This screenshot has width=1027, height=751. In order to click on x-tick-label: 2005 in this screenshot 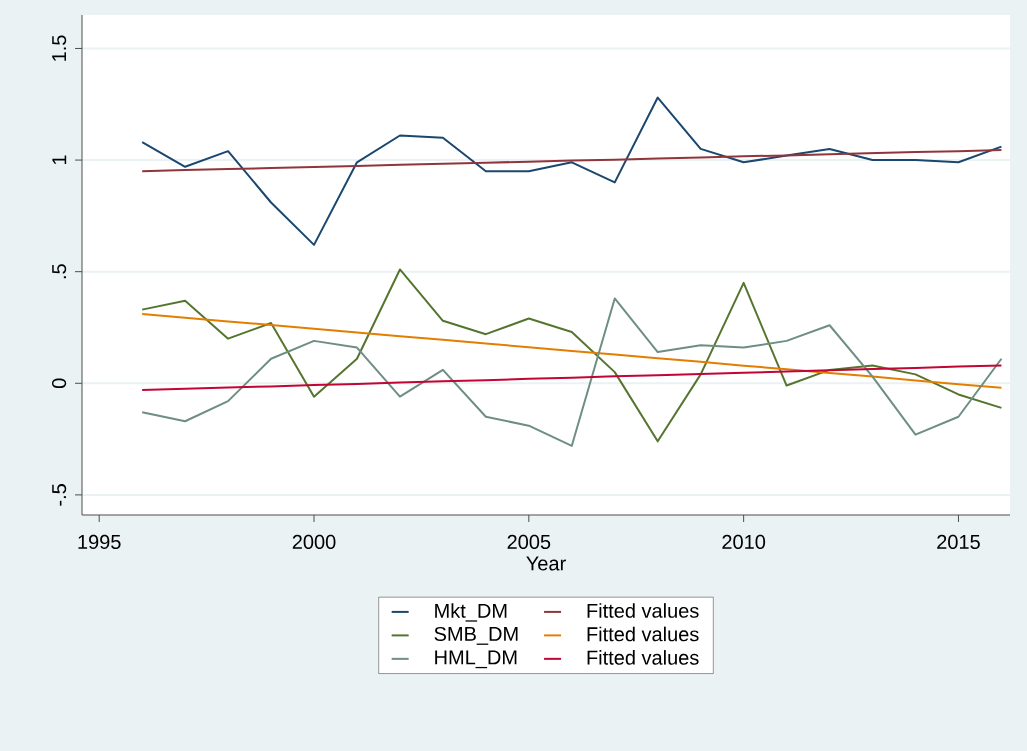, I will do `click(529, 542)`.